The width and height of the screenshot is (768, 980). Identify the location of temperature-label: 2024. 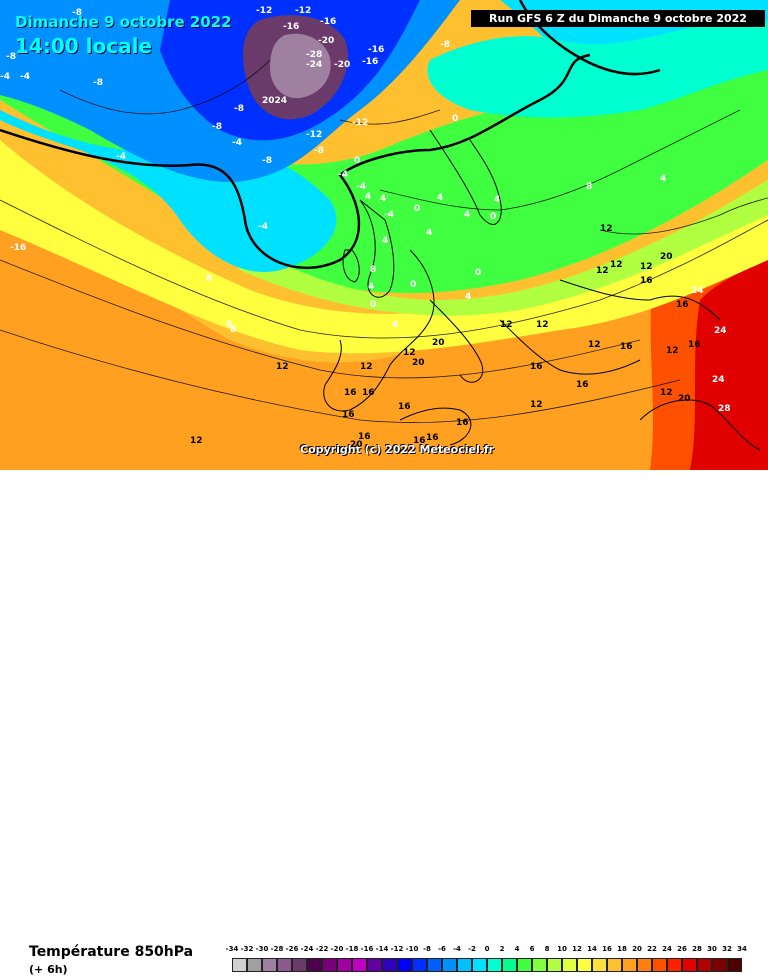
(275, 101).